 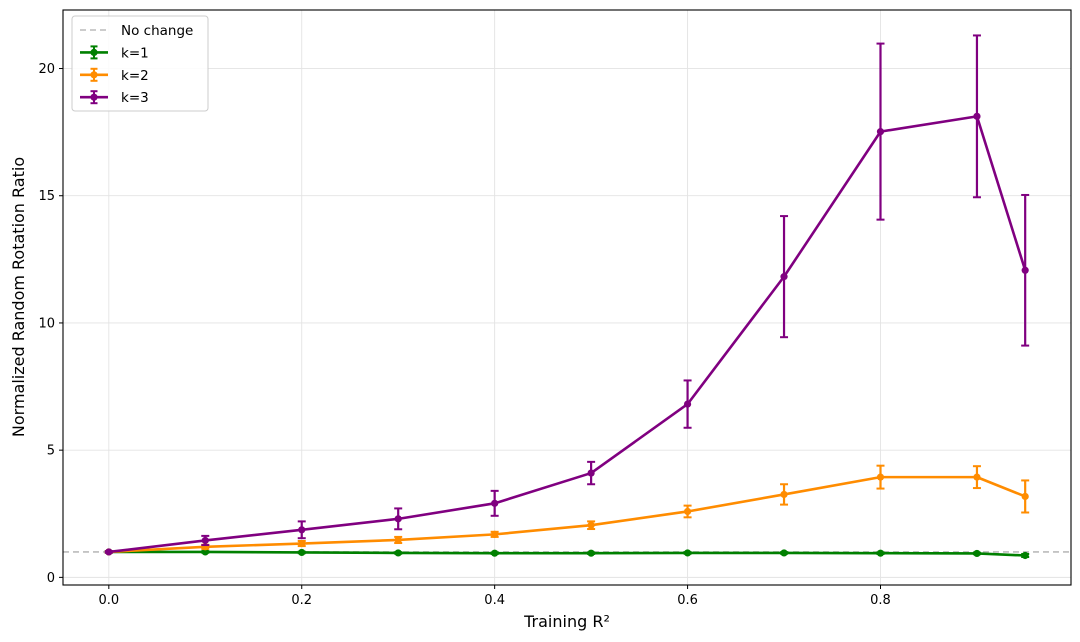 What do you see at coordinates (687, 600) in the screenshot?
I see `x-tick-label: 0.6` at bounding box center [687, 600].